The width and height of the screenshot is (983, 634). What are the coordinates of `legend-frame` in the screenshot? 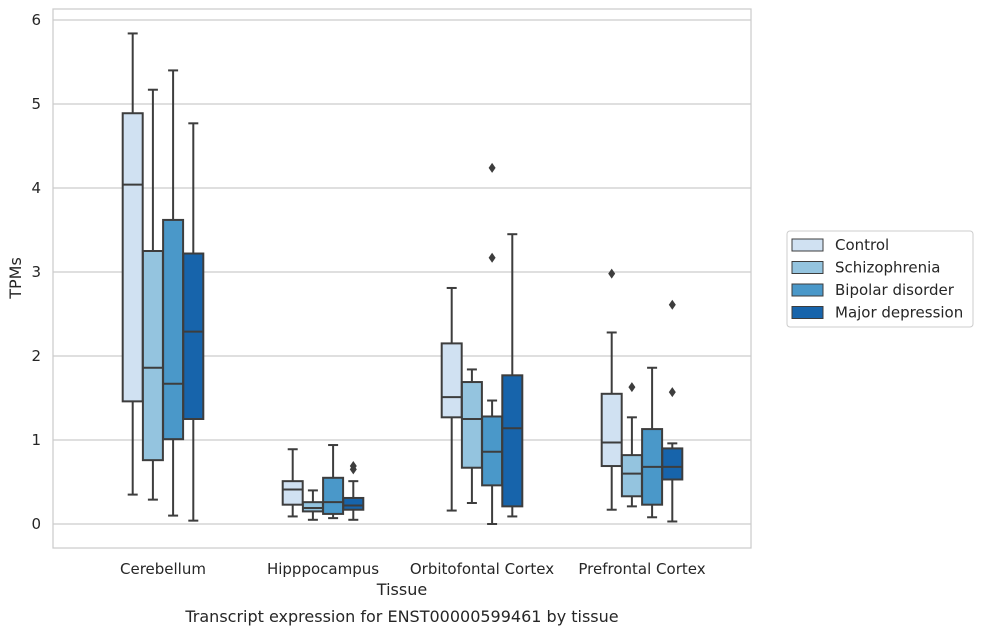 It's located at (880, 279).